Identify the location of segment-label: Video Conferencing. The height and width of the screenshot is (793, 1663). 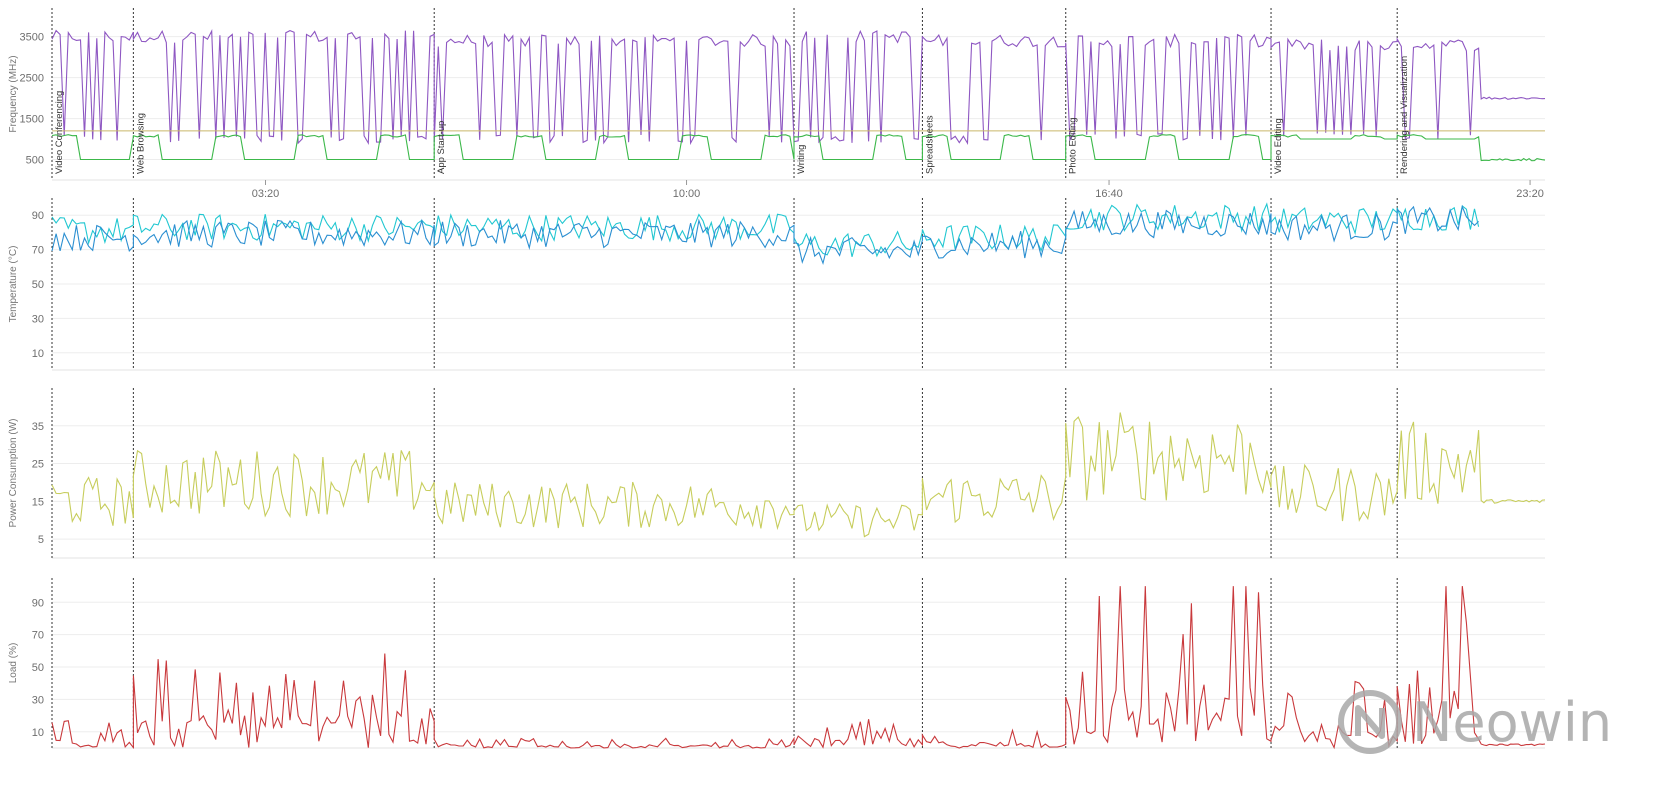
(59, 132).